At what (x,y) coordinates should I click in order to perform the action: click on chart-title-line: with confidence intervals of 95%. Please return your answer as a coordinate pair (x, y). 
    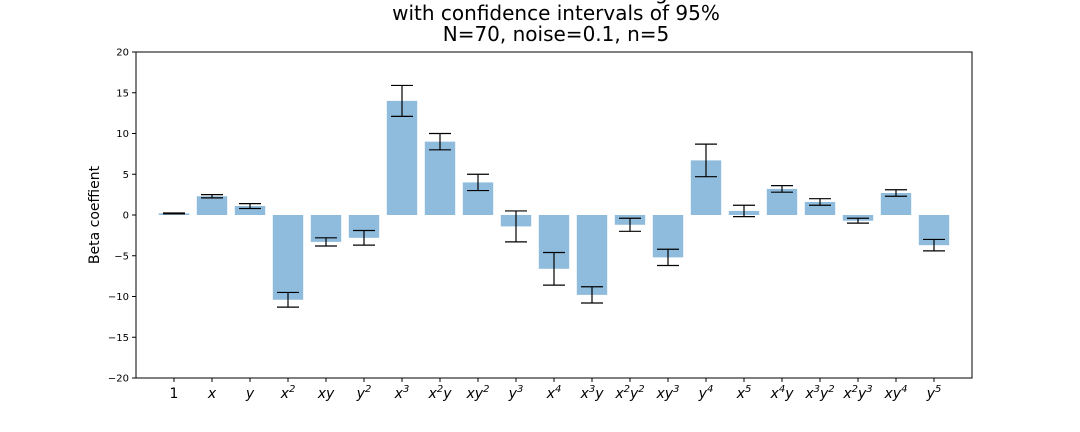
    Looking at the image, I should click on (556, 13).